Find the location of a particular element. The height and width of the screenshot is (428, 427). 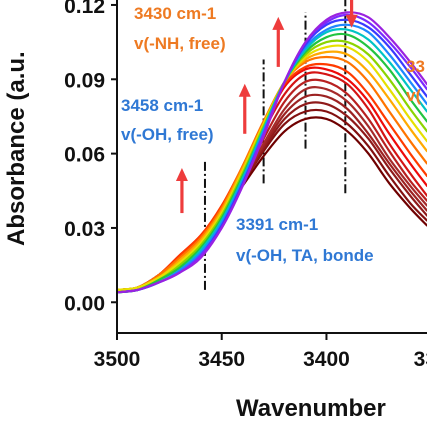

annotation-oh-free: v(-OH, free) is located at coordinates (167, 134).